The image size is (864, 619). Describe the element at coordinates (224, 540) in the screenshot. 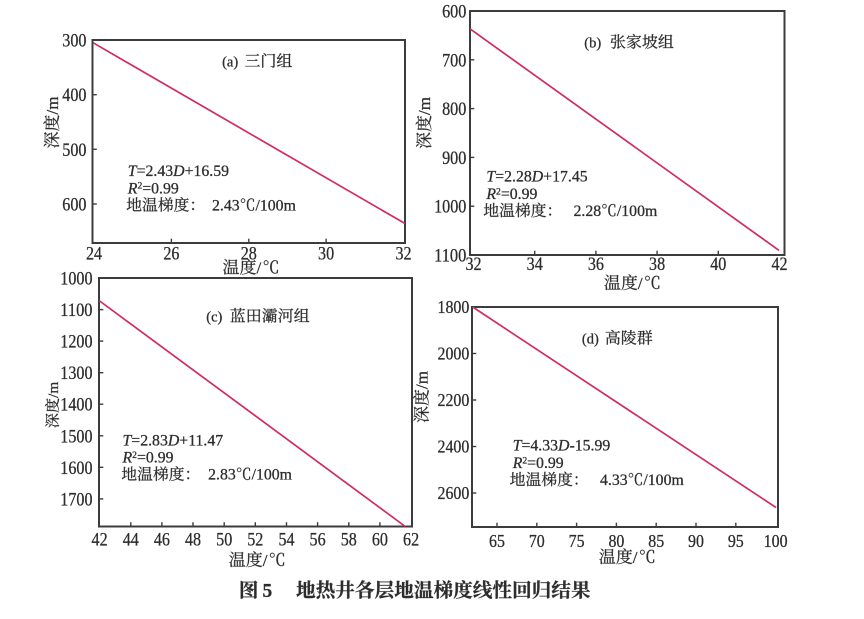

I see `svg-text: 50` at that location.